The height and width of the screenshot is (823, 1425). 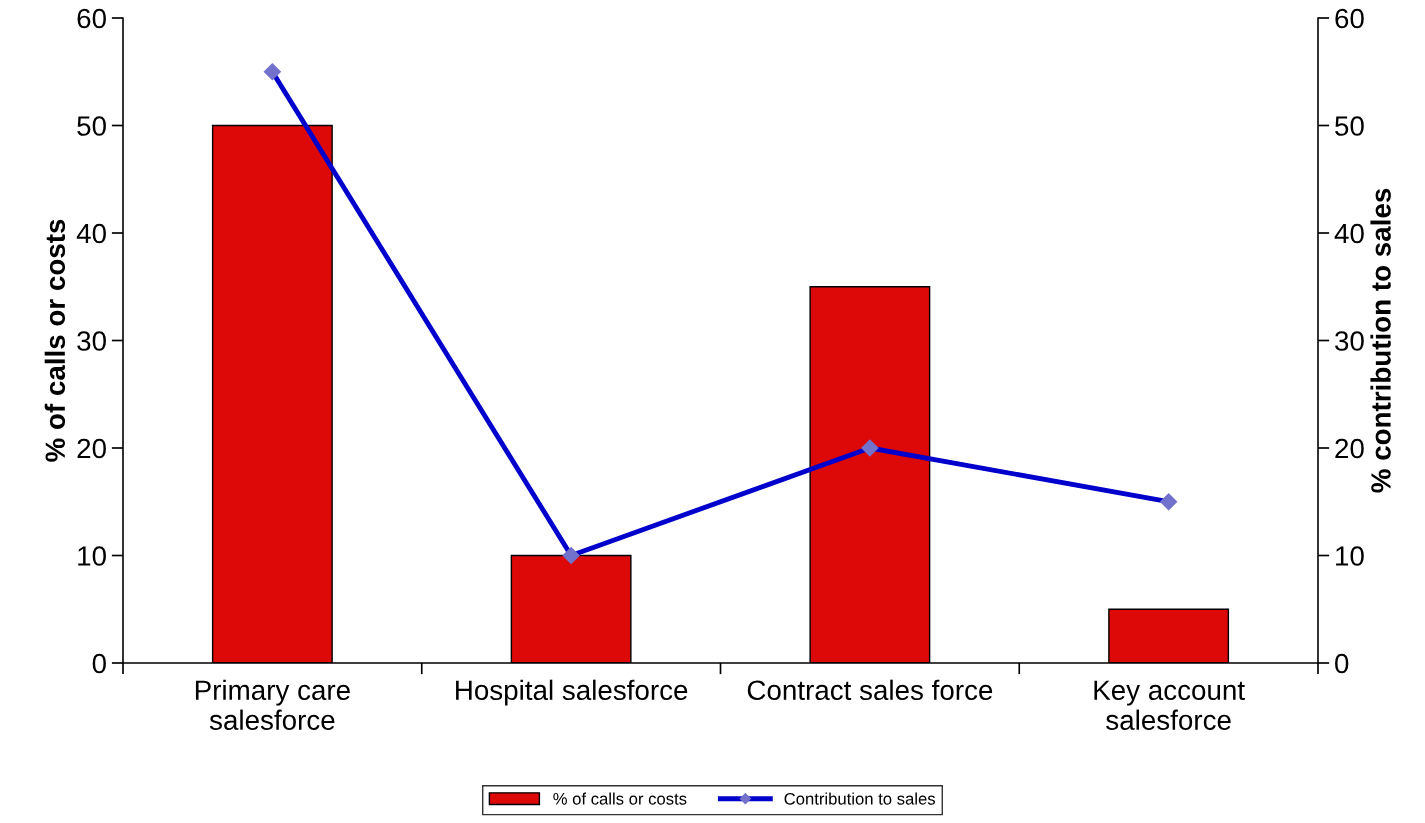 I want to click on y2-tick-label: 10, so click(x=1350, y=556).